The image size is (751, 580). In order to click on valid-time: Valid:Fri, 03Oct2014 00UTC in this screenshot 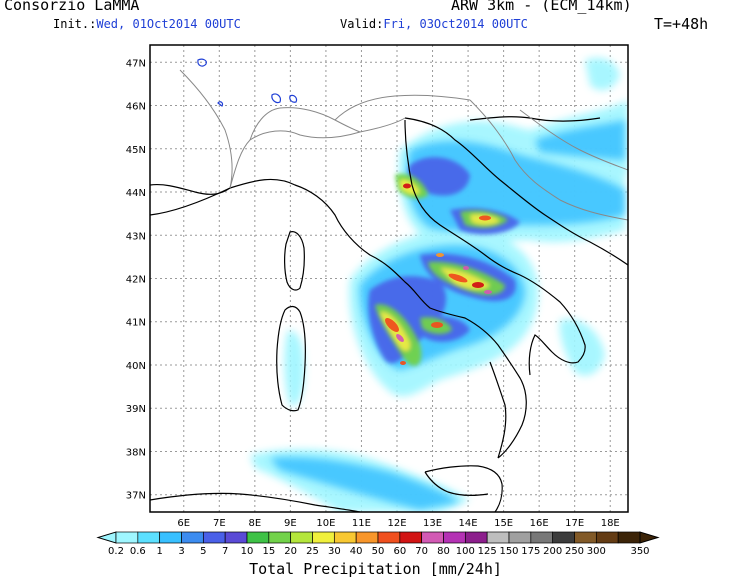, I will do `click(434, 24)`.